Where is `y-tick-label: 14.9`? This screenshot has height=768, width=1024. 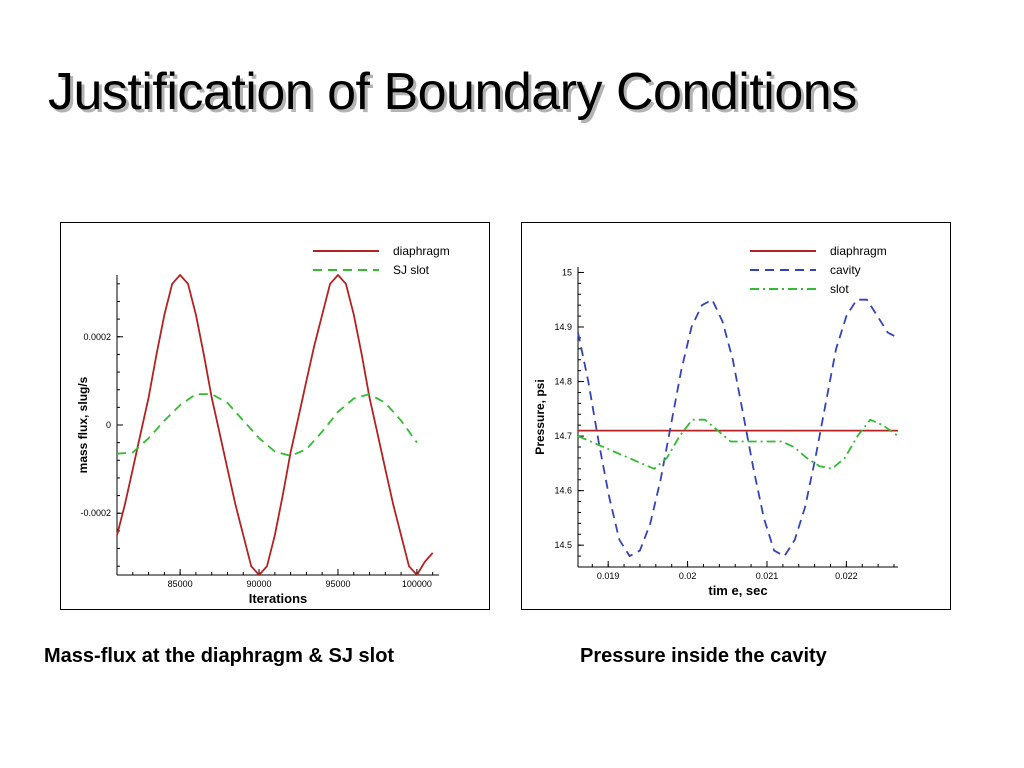 y-tick-label: 14.9 is located at coordinates (563, 327).